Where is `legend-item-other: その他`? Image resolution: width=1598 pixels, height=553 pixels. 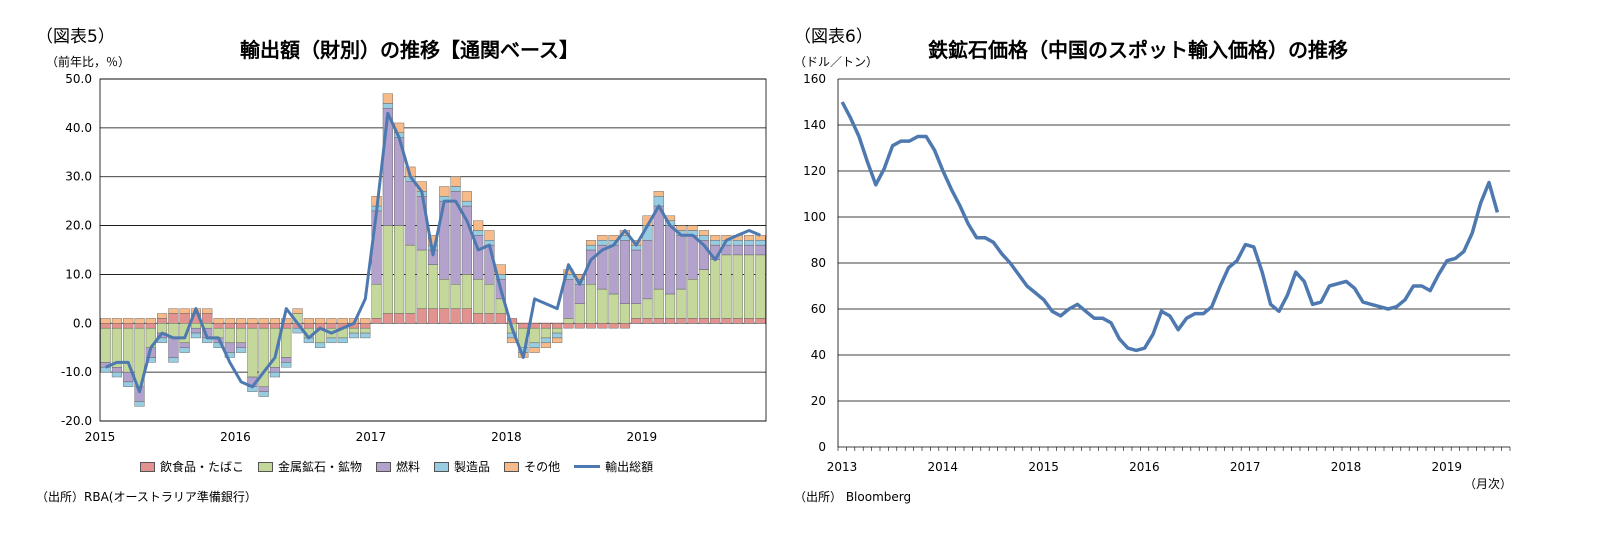
legend-item-other: その他 is located at coordinates (532, 466).